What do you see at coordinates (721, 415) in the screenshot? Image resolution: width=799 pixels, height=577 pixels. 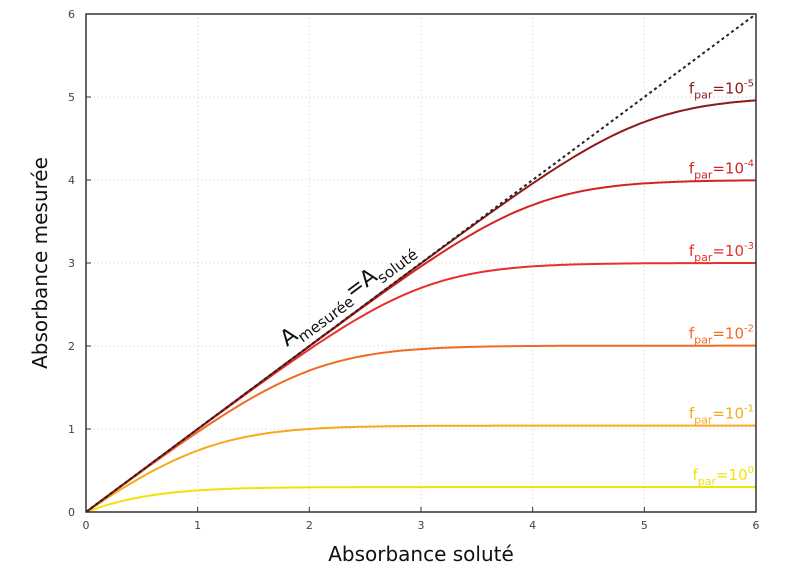 I see `series-label: fpar=10-1` at bounding box center [721, 415].